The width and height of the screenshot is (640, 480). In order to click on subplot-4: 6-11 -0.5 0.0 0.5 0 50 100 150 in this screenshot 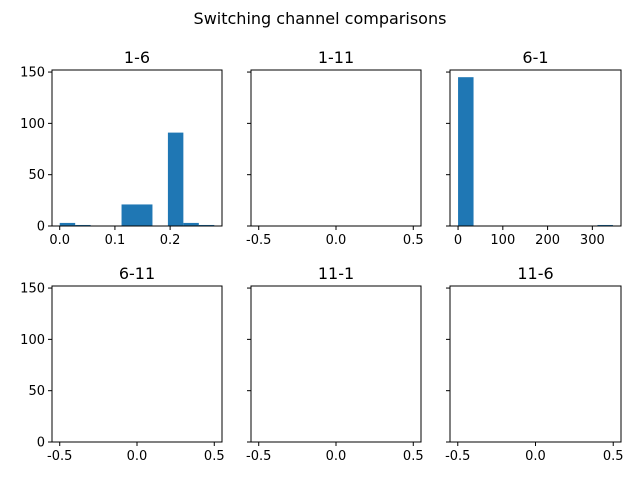, I will do `click(122, 364)`.